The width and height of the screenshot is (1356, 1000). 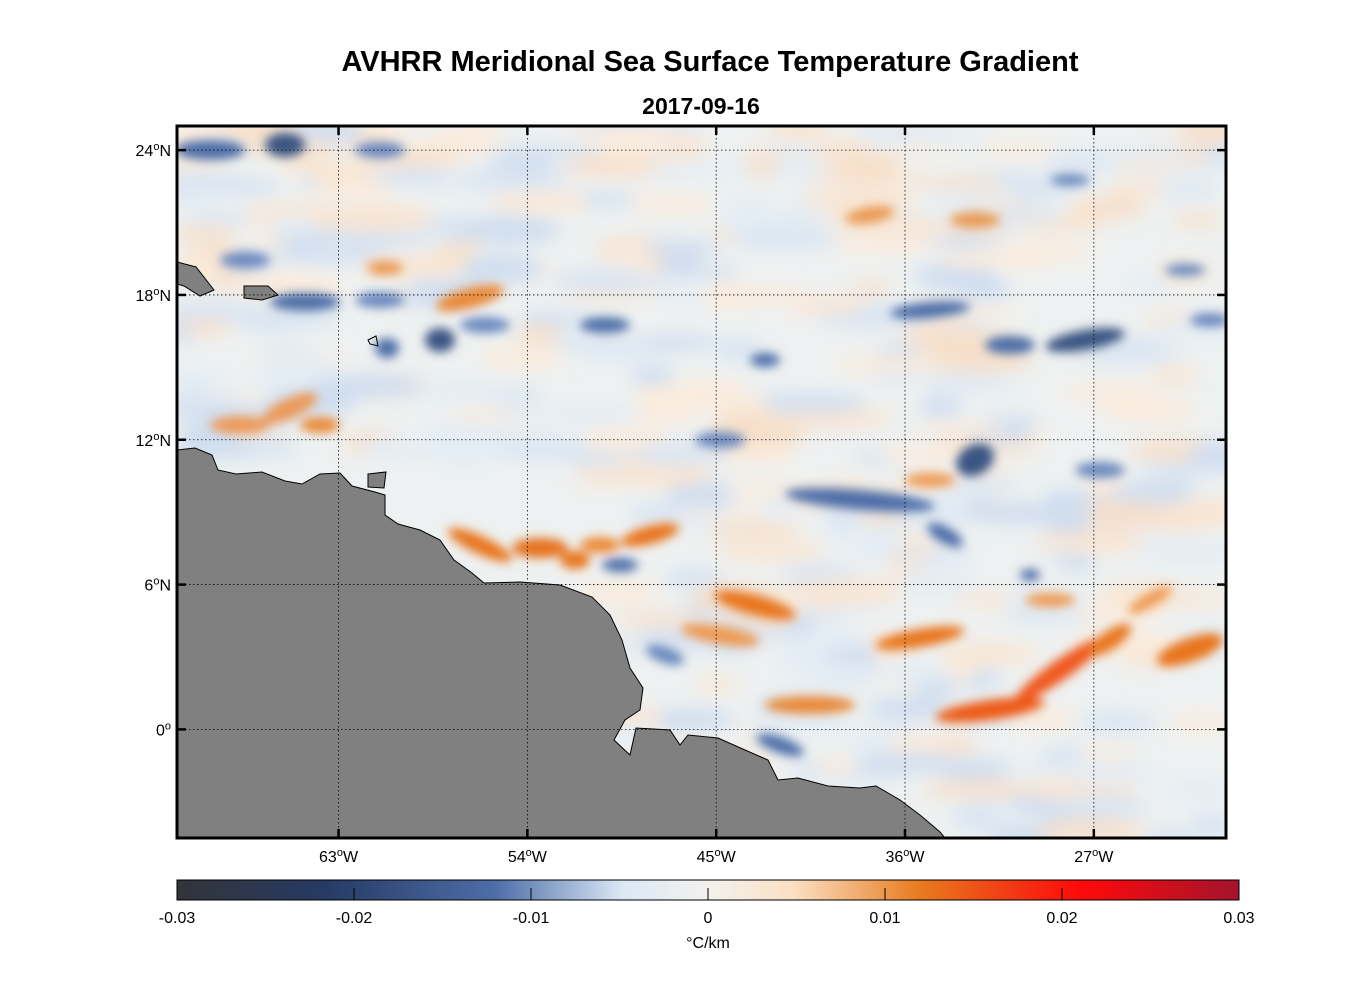 What do you see at coordinates (354, 918) in the screenshot?
I see `colorbar-tick-label: -0.02` at bounding box center [354, 918].